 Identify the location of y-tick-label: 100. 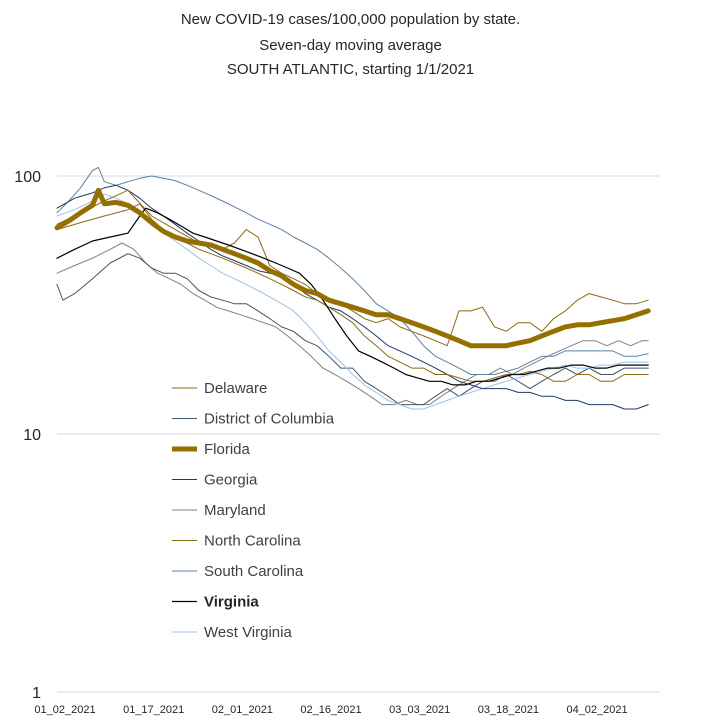
(27, 177).